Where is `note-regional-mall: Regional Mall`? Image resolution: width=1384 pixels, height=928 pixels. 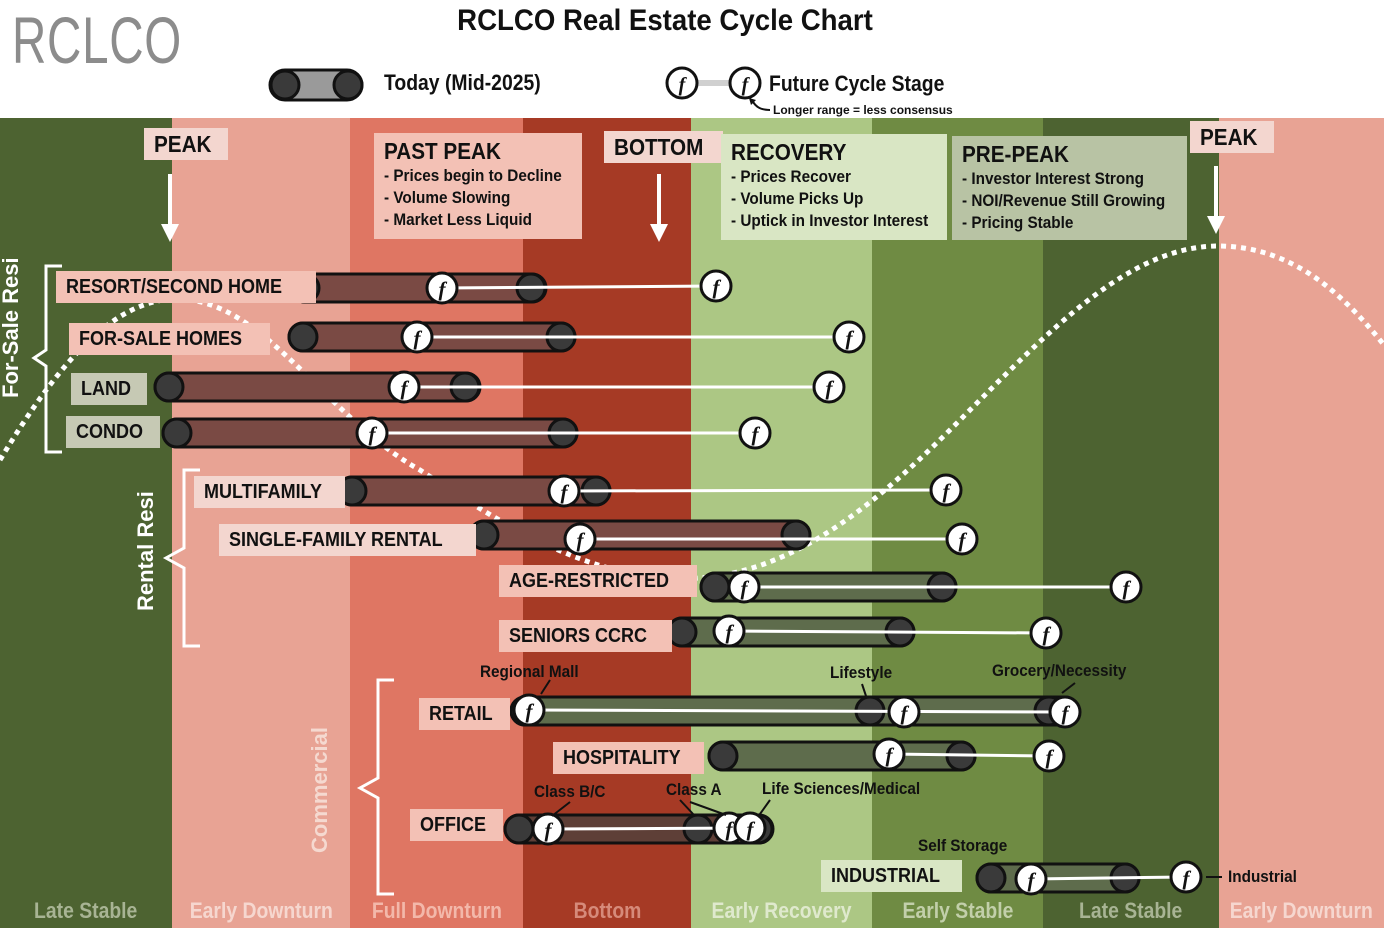
note-regional-mall: Regional Mall is located at coordinates (529, 671).